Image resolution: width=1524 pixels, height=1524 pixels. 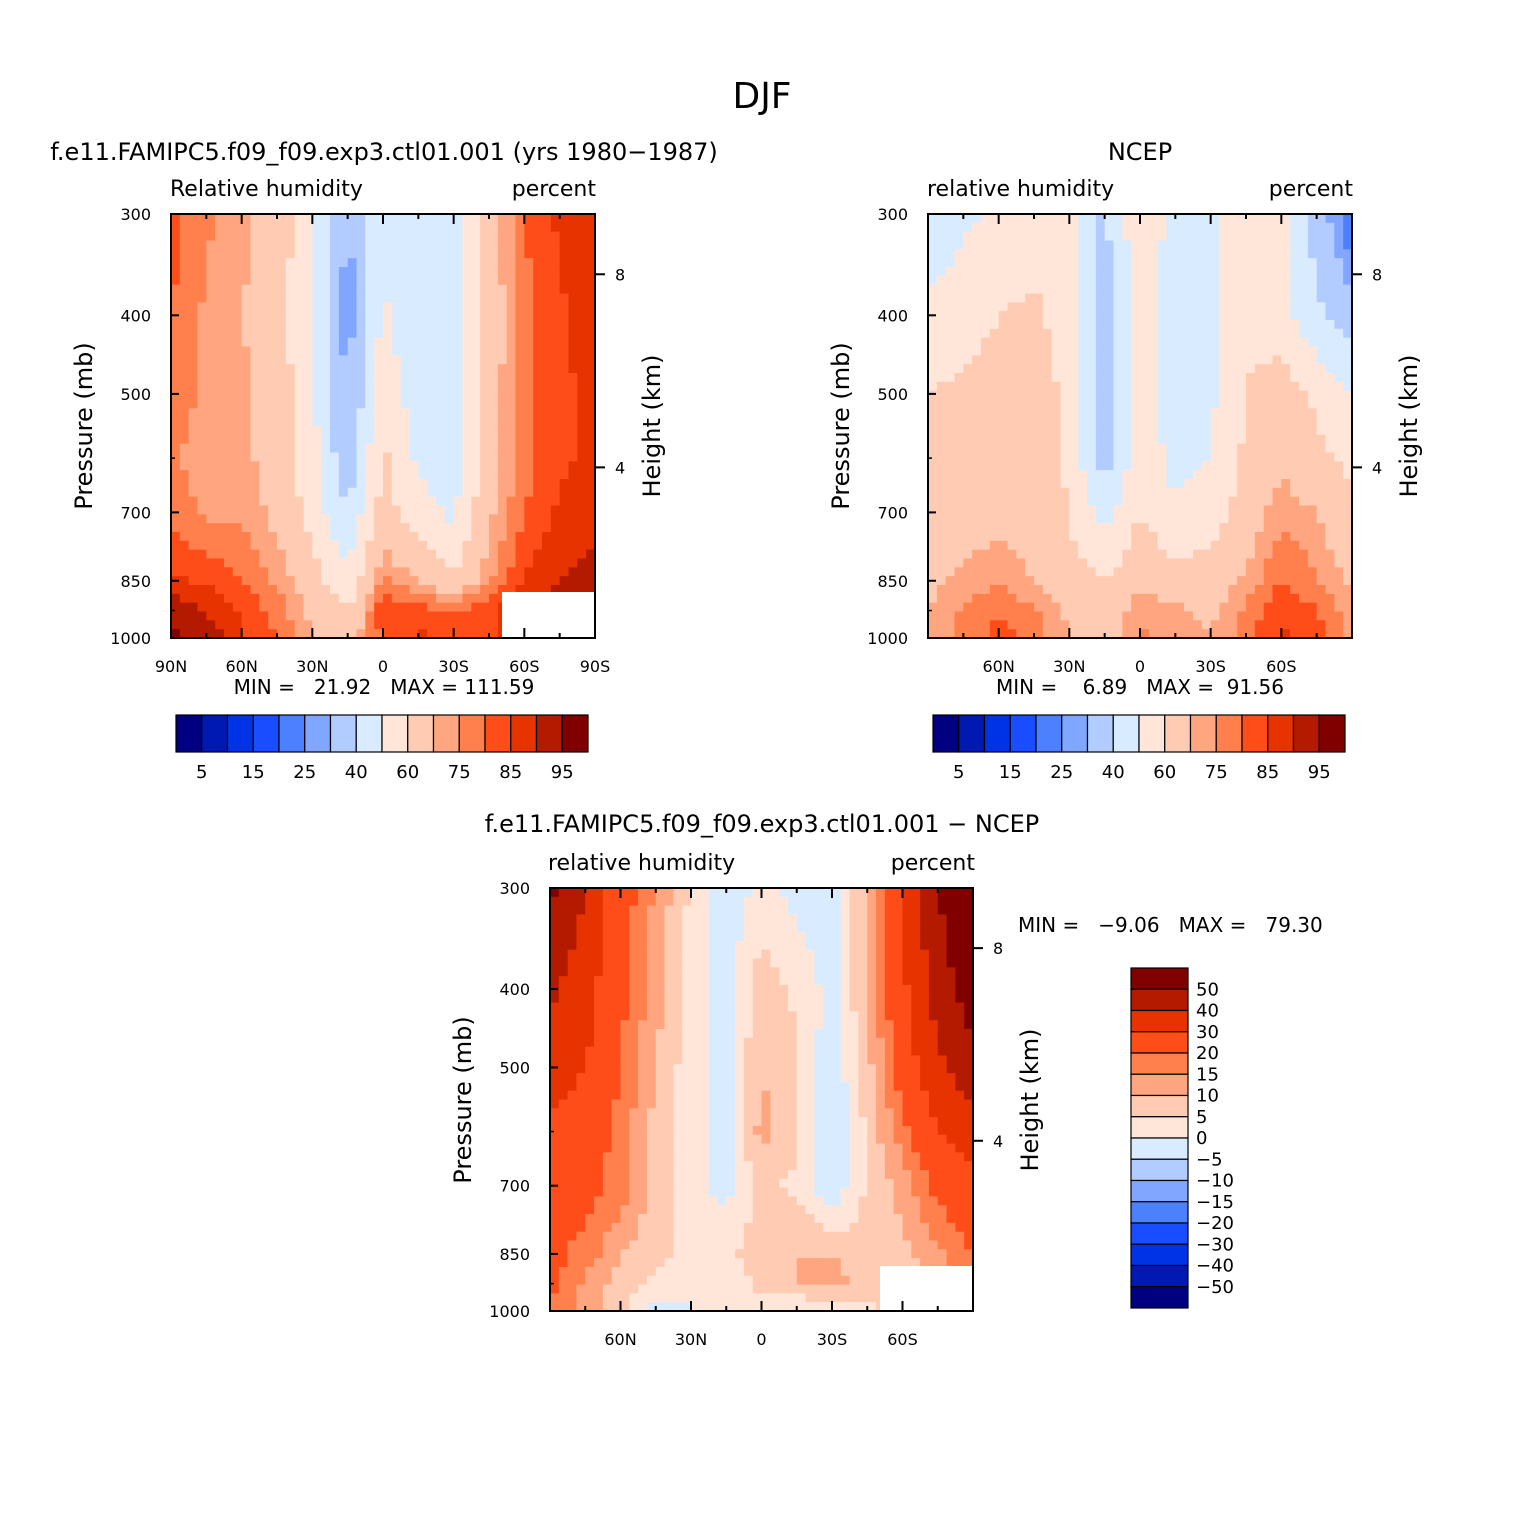 I want to click on panel-difference-contour-field, so click(x=762, y=1100).